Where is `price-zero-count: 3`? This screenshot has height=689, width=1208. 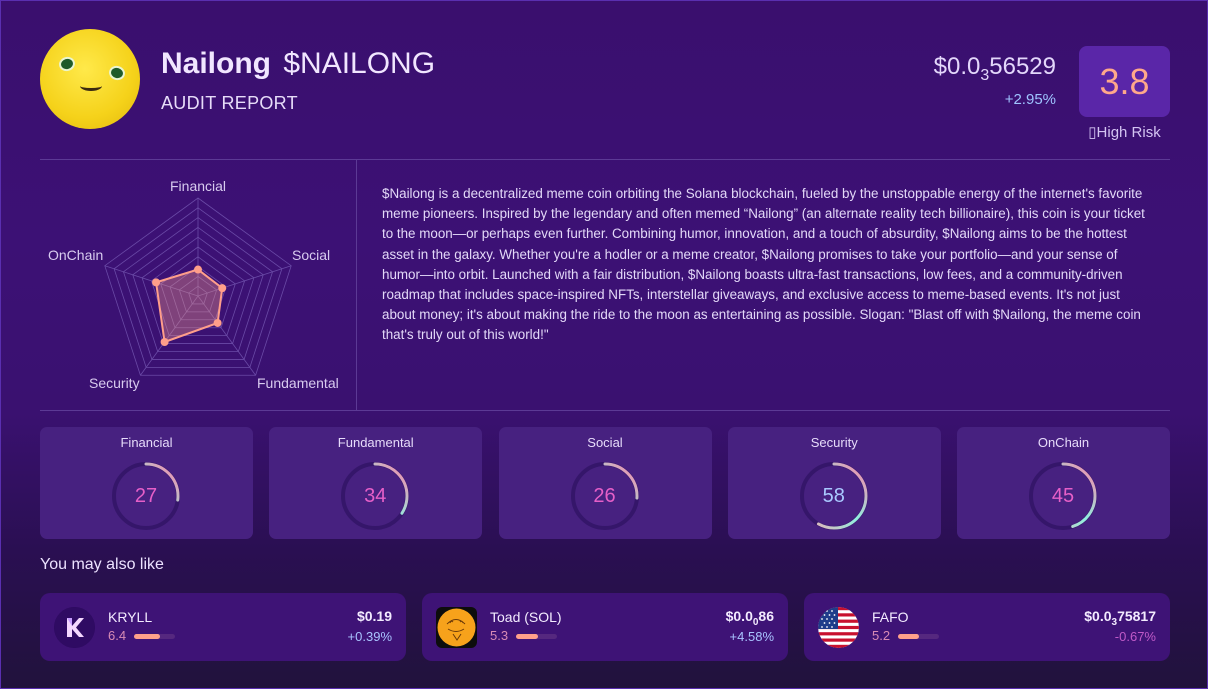 price-zero-count: 3 is located at coordinates (985, 75).